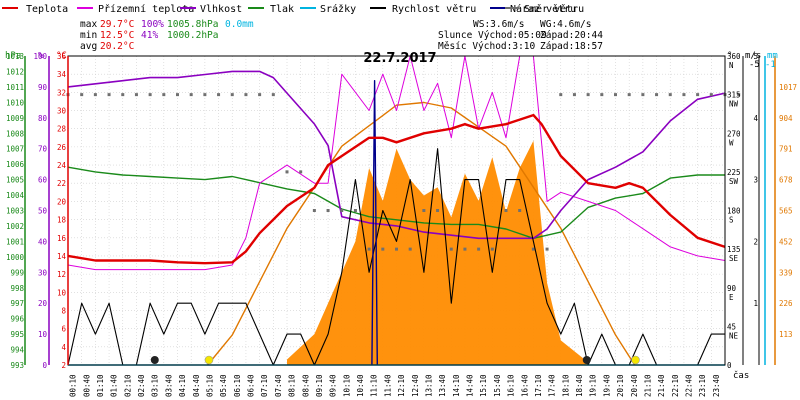 This screenshot has height=400, width=800. Describe the element at coordinates (554, 9) in the screenshot. I see `legend-label-wind-dir: Směr větru` at that location.